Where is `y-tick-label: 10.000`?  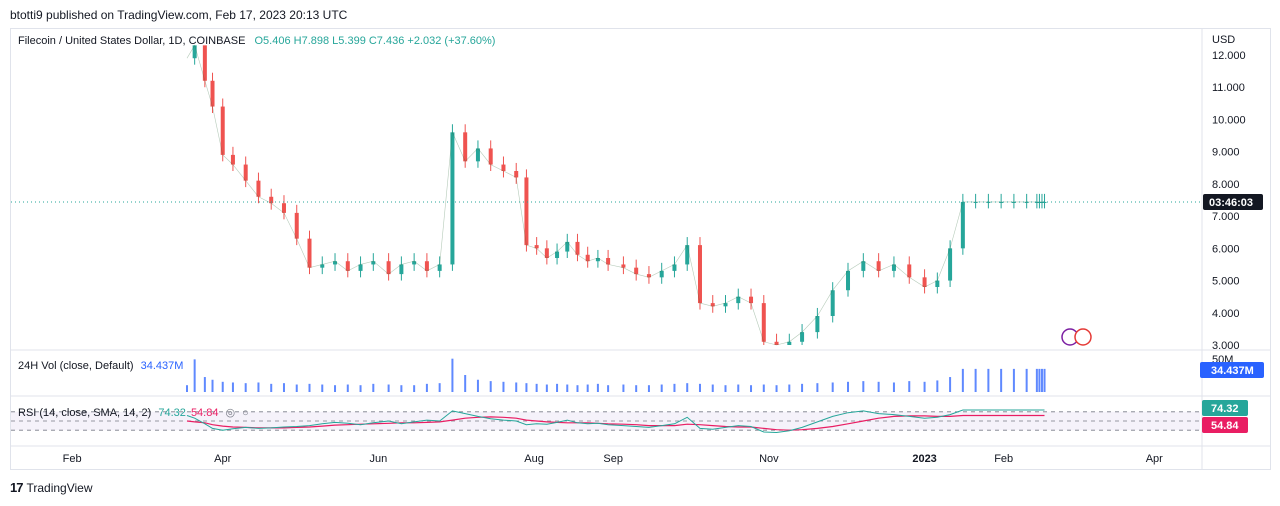
y-tick-label: 10.000 is located at coordinates (1229, 120).